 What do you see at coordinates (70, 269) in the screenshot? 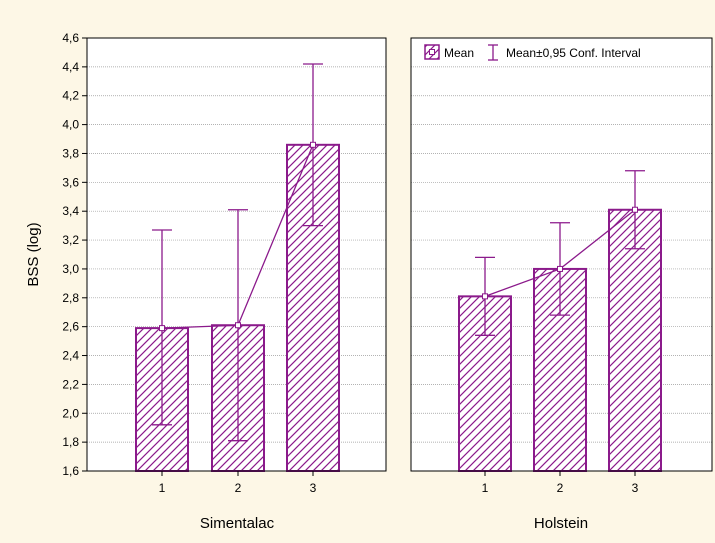
I see `y-tick-label: 3,0` at bounding box center [70, 269].